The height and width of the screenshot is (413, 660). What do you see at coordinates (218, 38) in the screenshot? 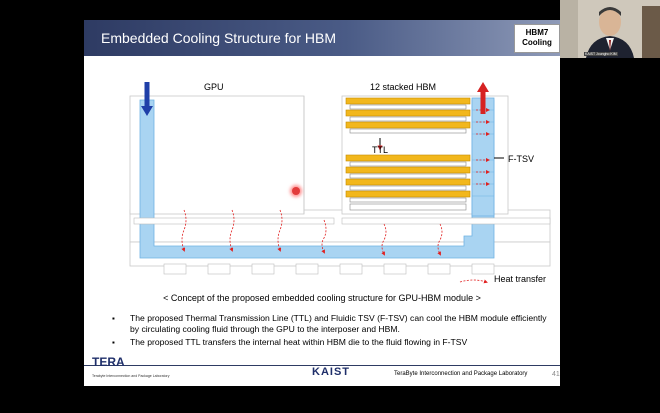
I see `slide-title: Embedded Cooling Structure for HBM` at bounding box center [218, 38].